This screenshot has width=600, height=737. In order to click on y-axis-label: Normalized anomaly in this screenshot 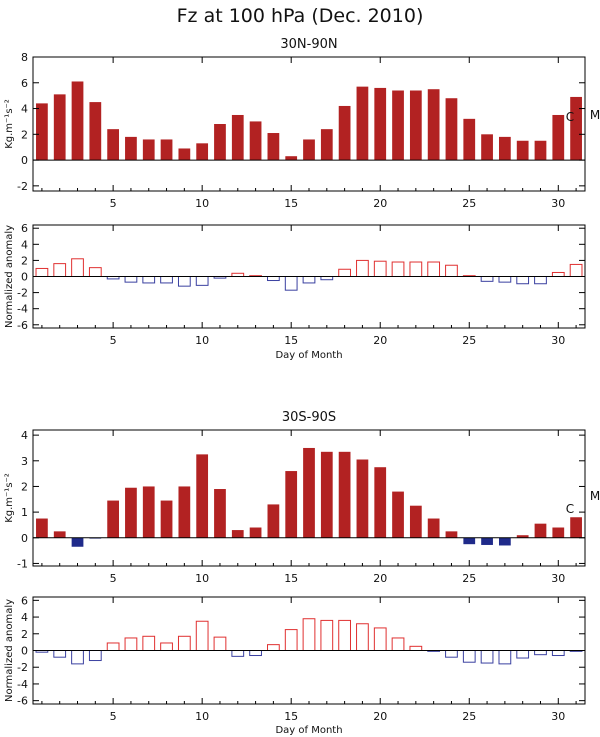, I will do `click(9, 276)`.